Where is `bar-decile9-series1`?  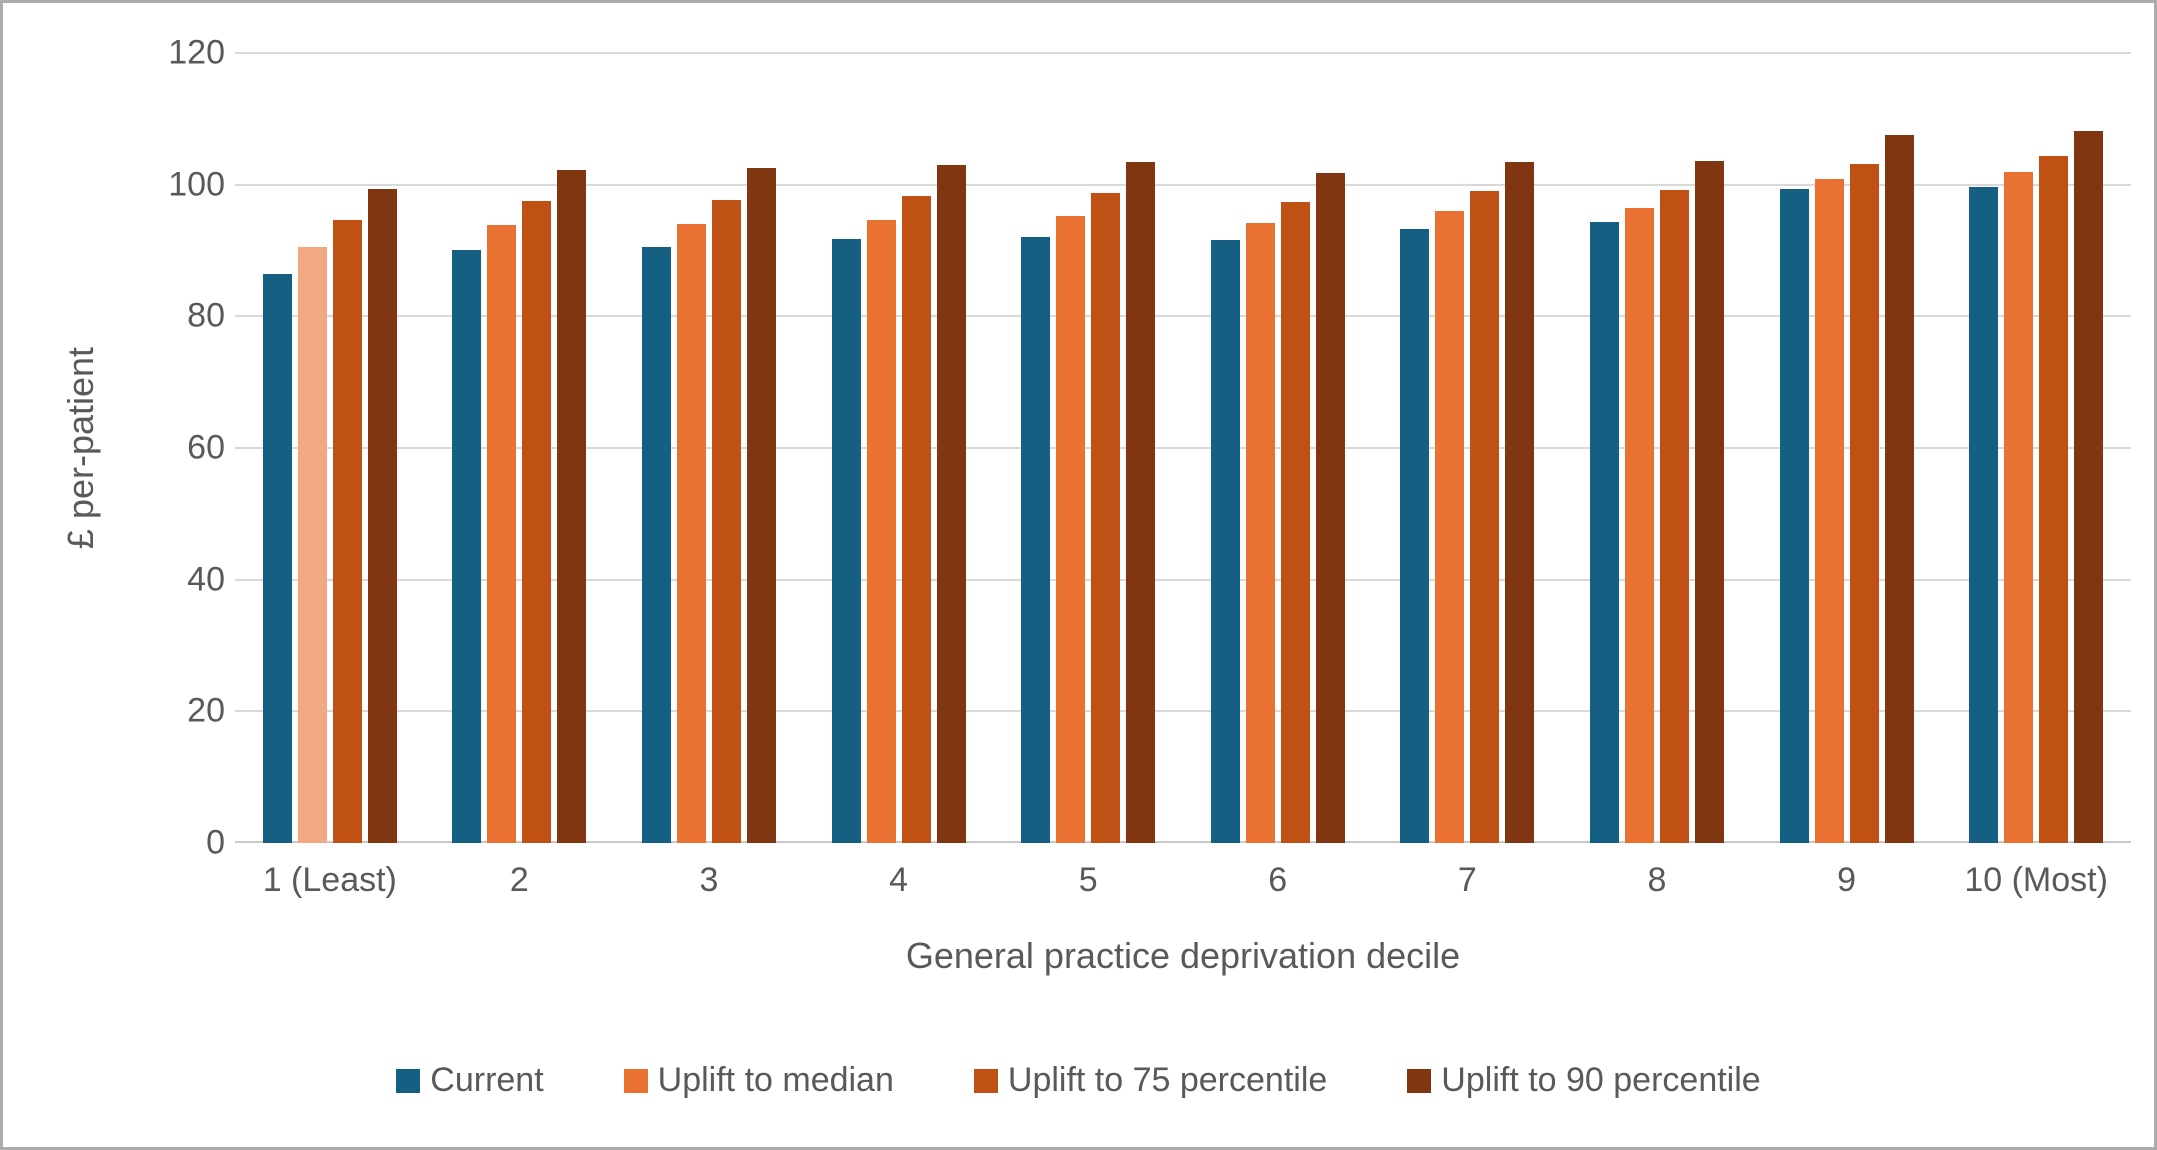 bar-decile9-series1 is located at coordinates (1794, 515).